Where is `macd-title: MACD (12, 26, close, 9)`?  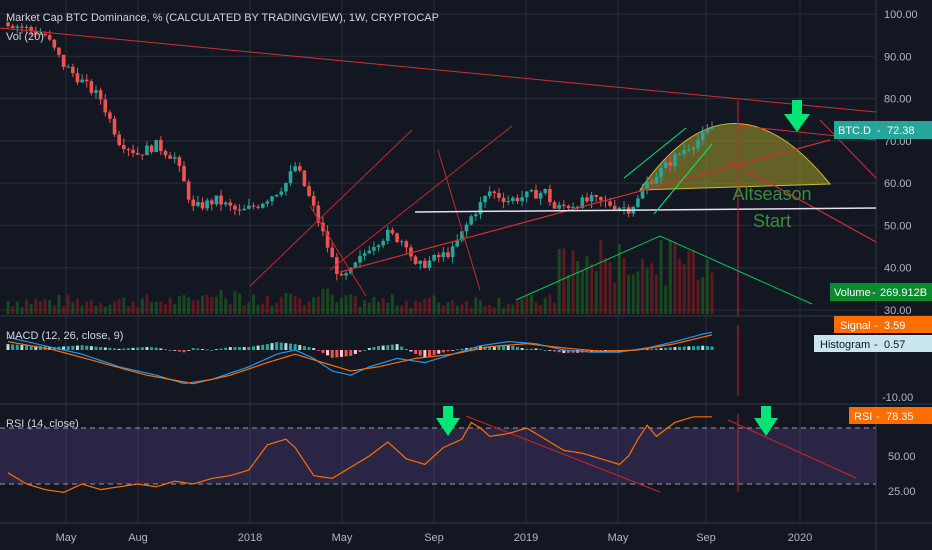 macd-title: MACD (12, 26, close, 9) is located at coordinates (64, 336).